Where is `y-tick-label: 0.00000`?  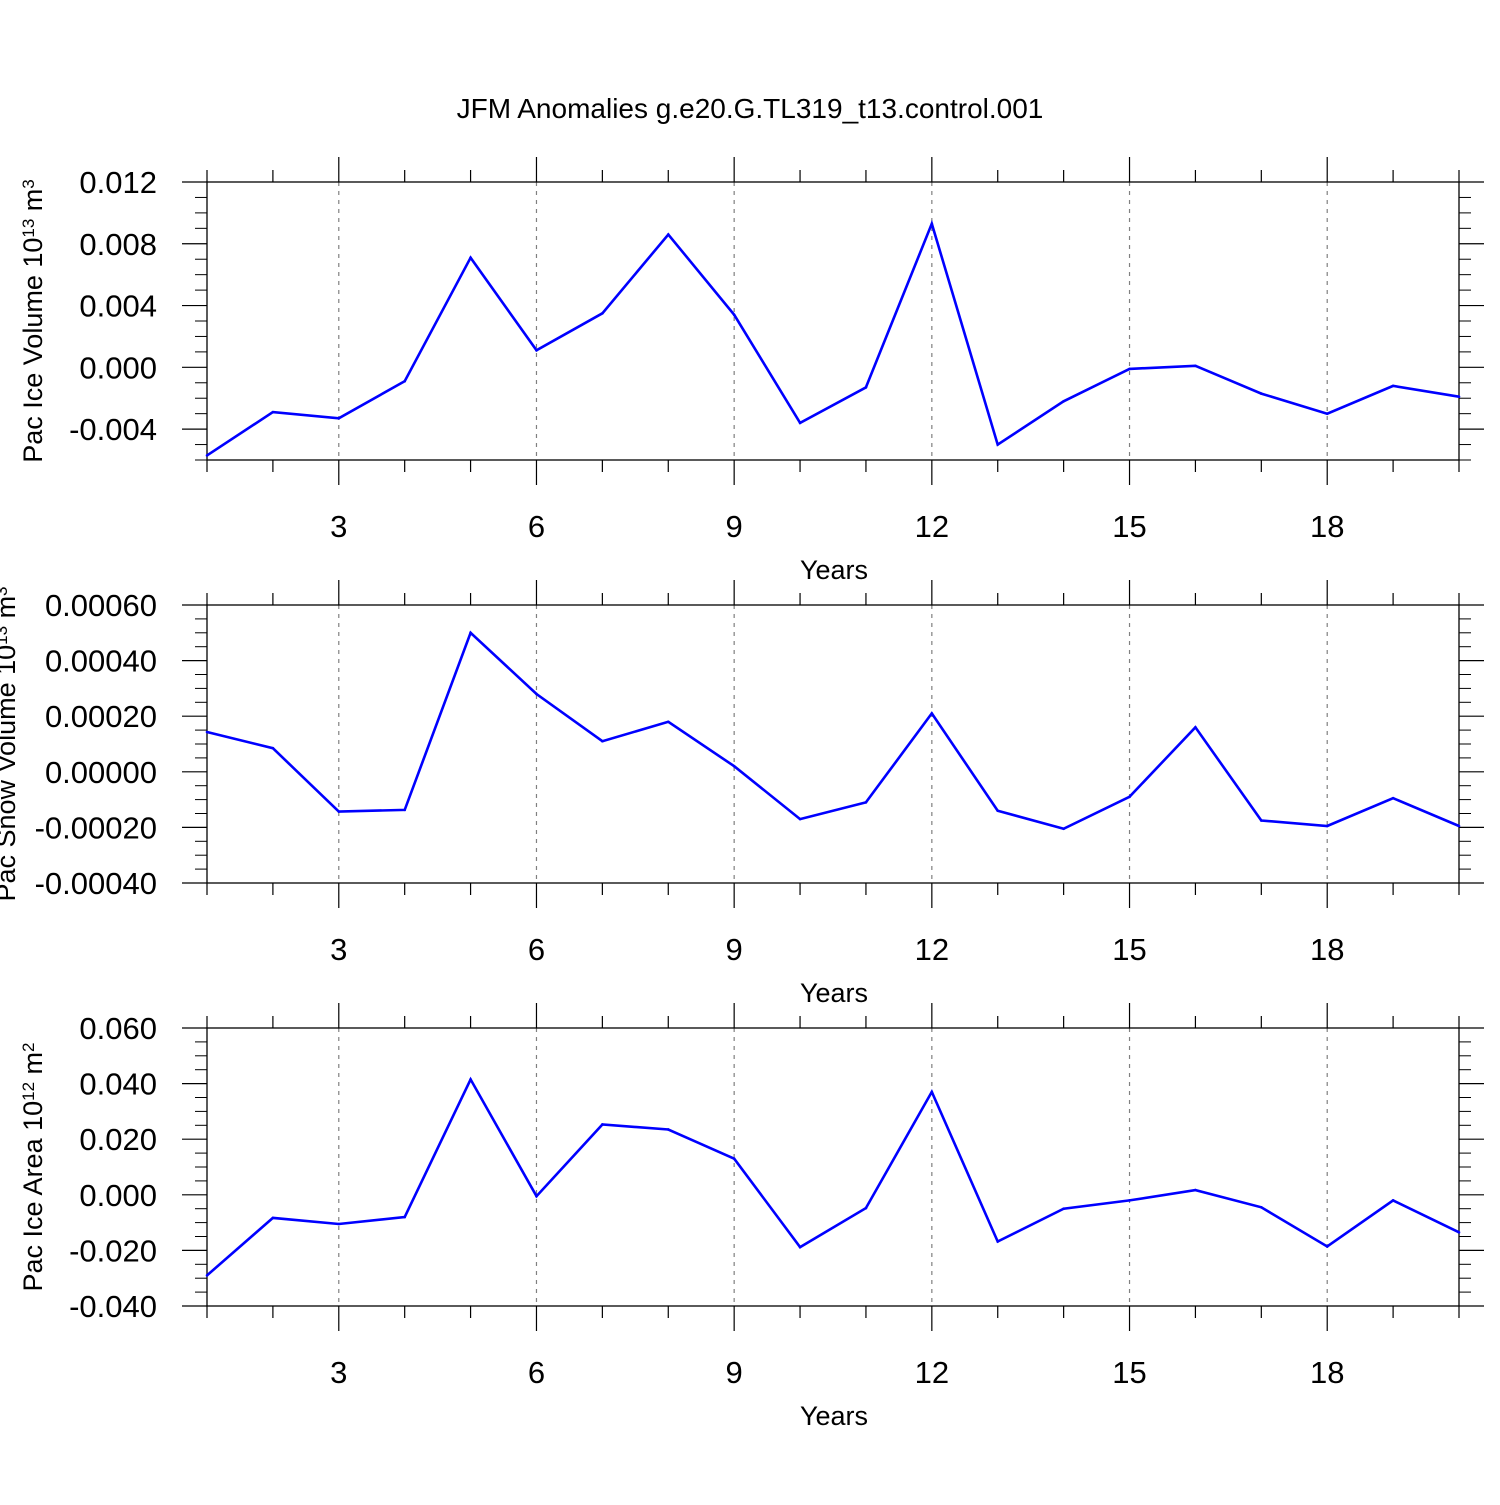 y-tick-label: 0.00000 is located at coordinates (101, 772).